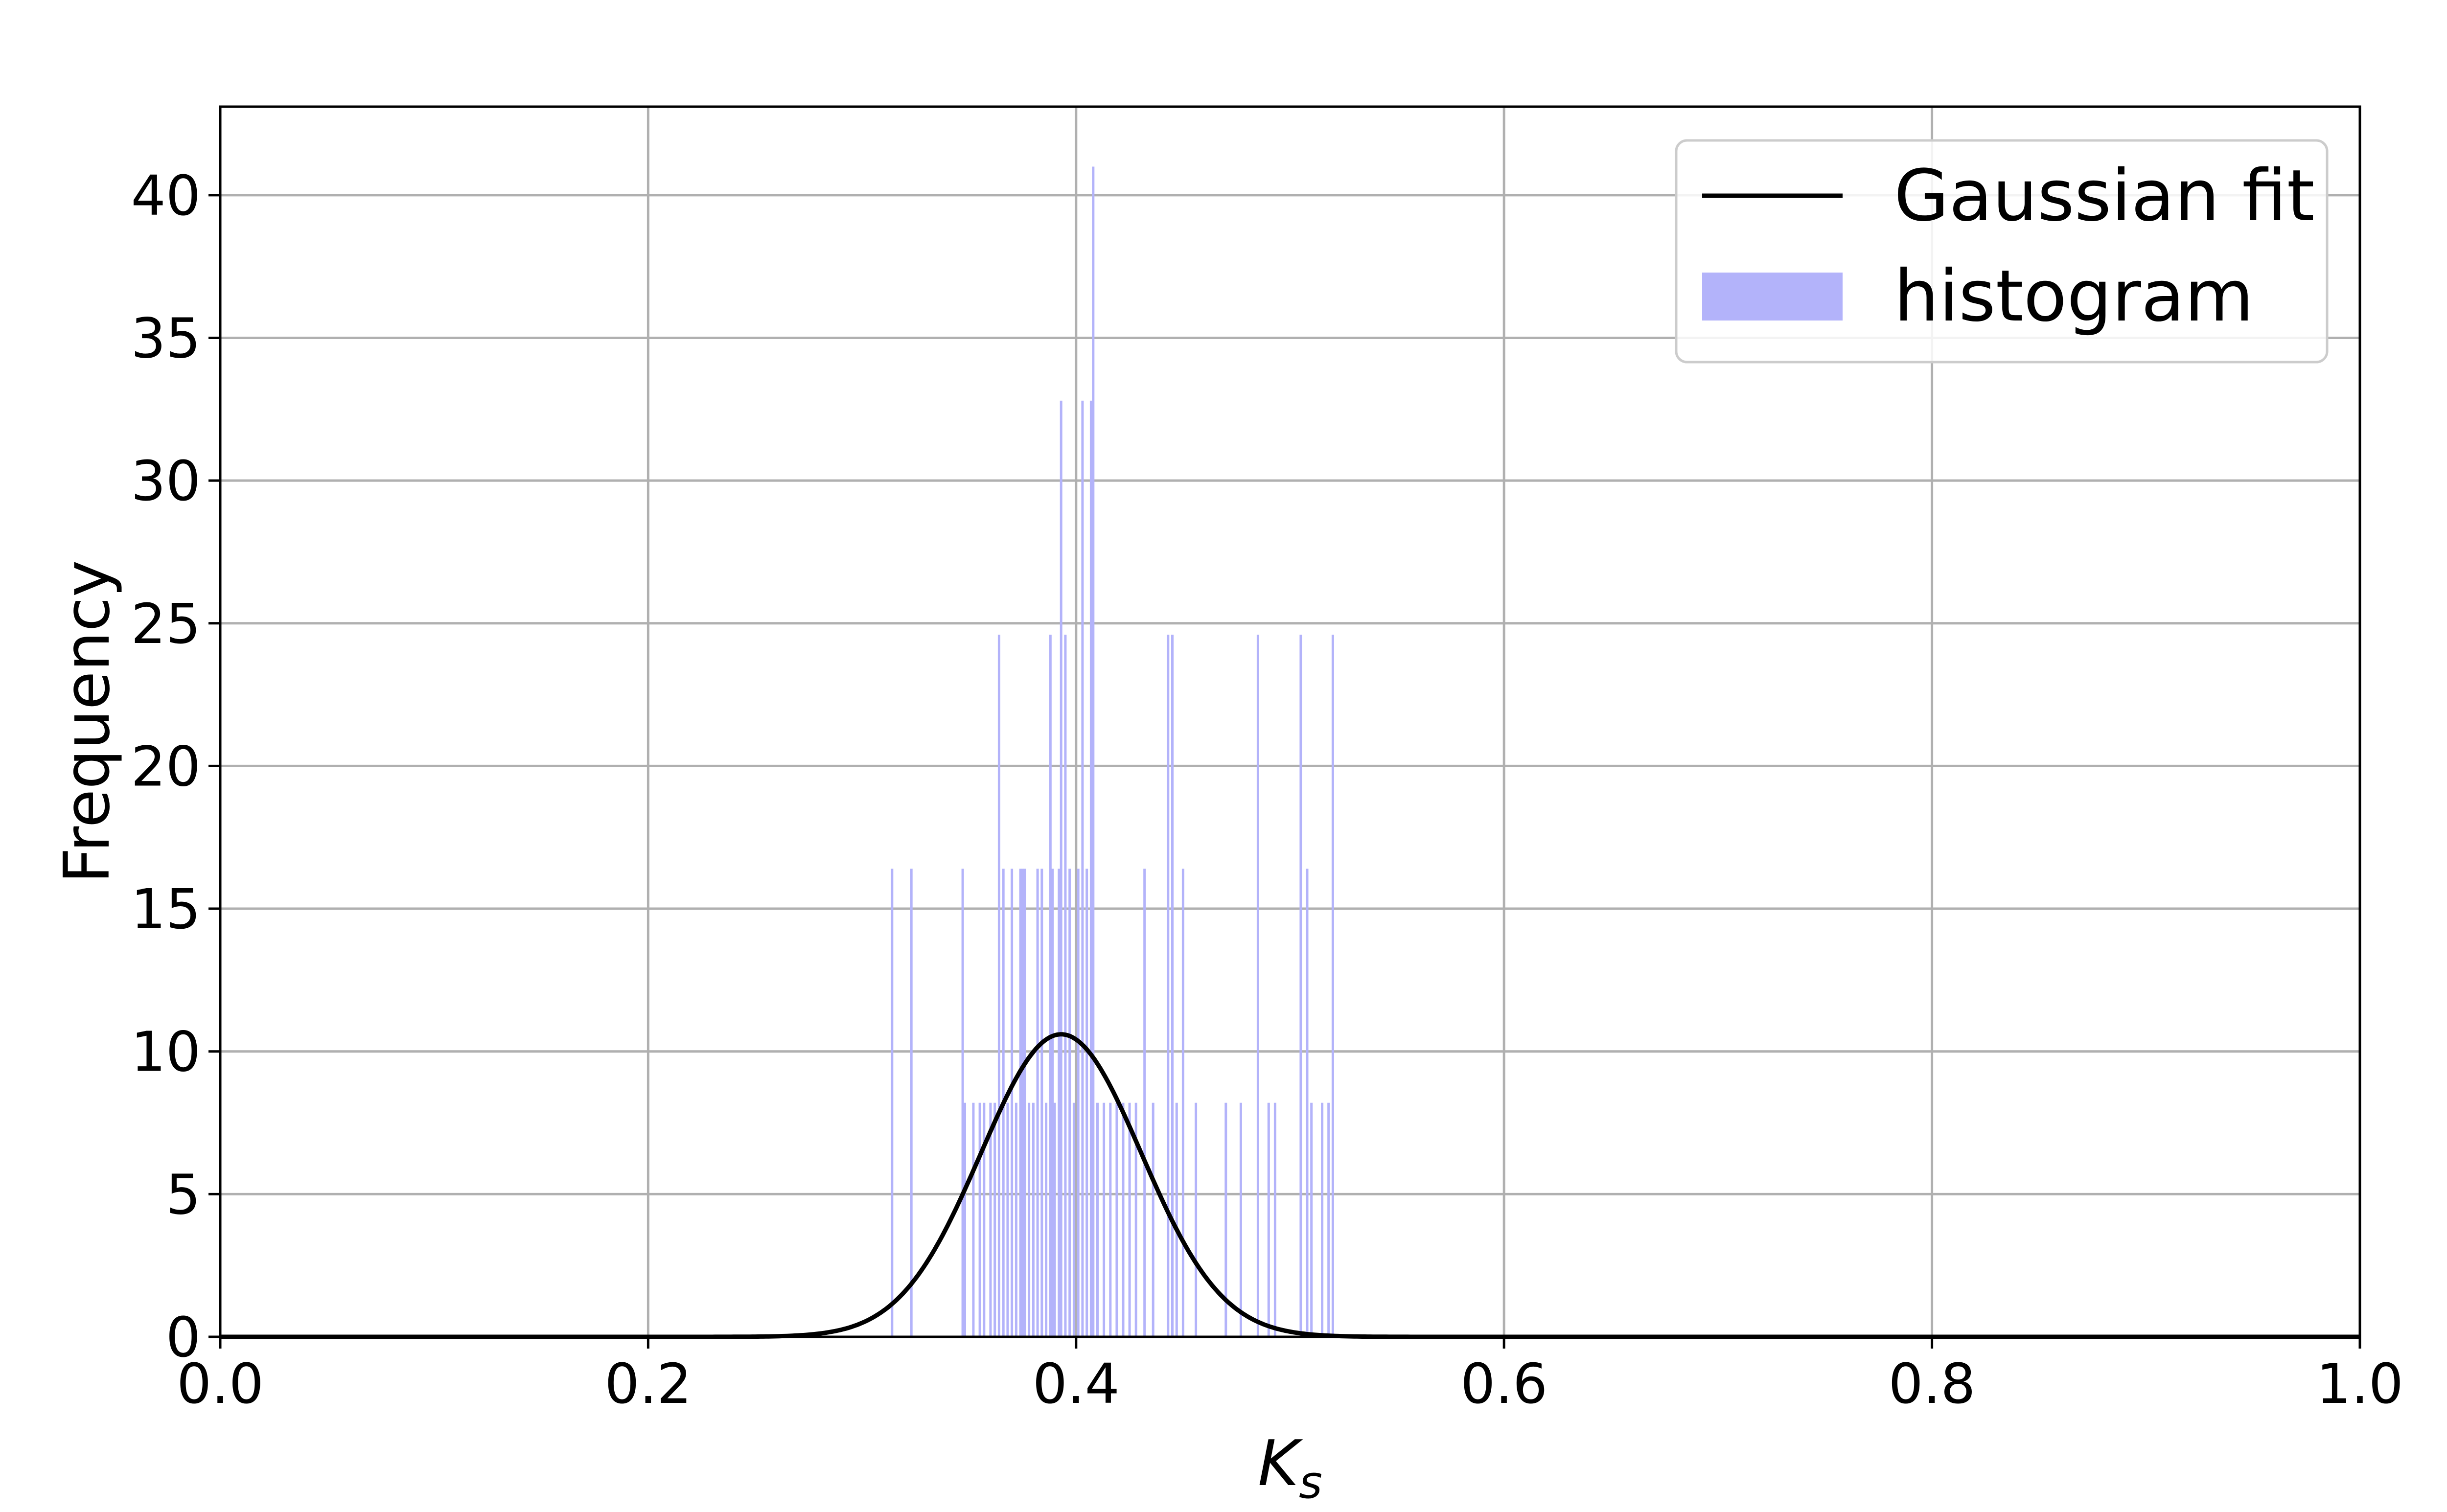  I want to click on x-axis-ticks: 0.0 0.2 0.4 0.6 0.8 1.0, so click(1290, 1376).